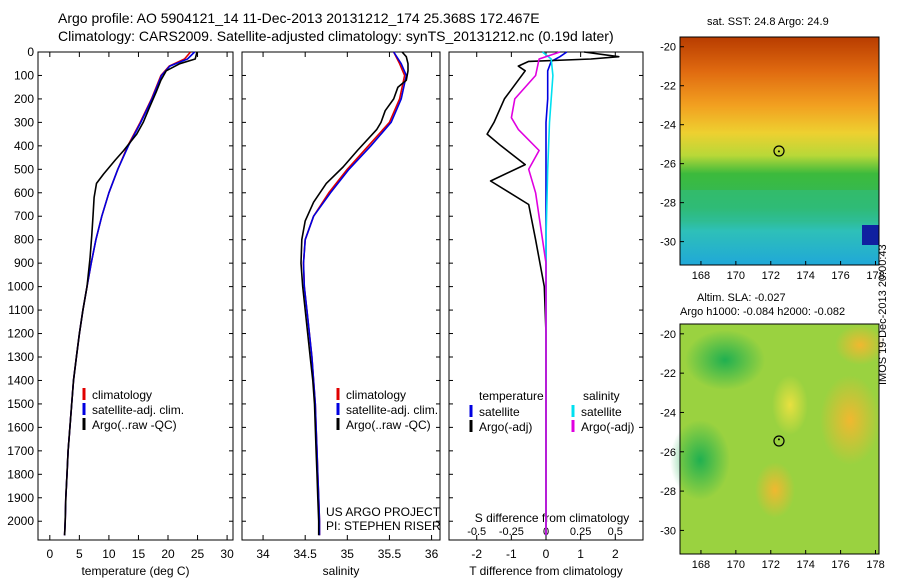 The image size is (900, 580). I want to click on difference-line-satellite-diff-s, so click(547, 293).